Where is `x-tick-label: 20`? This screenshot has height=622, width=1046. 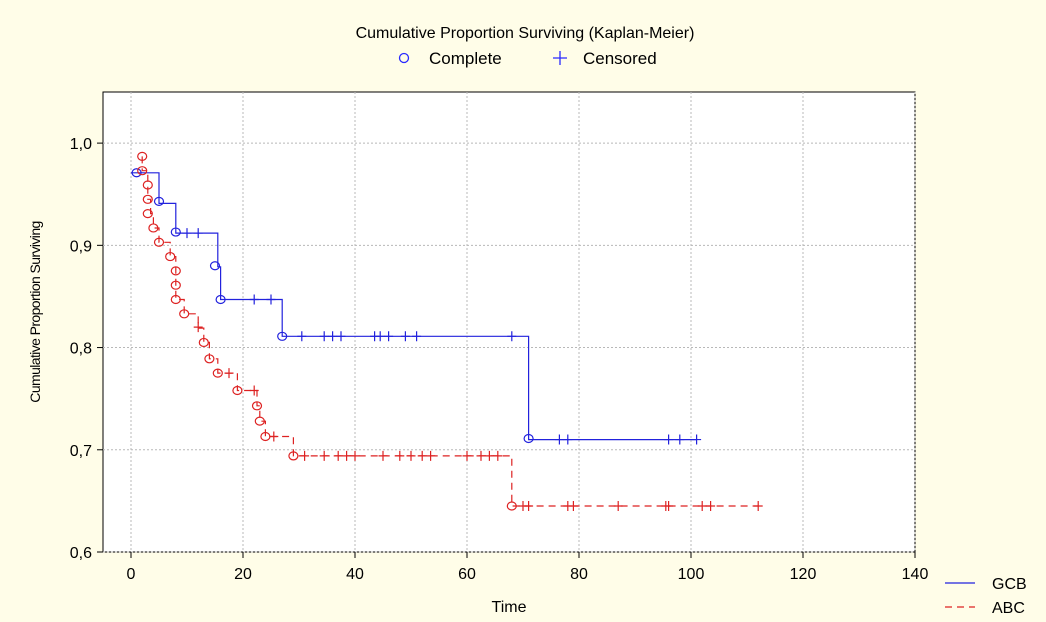
x-tick-label: 20 is located at coordinates (243, 574).